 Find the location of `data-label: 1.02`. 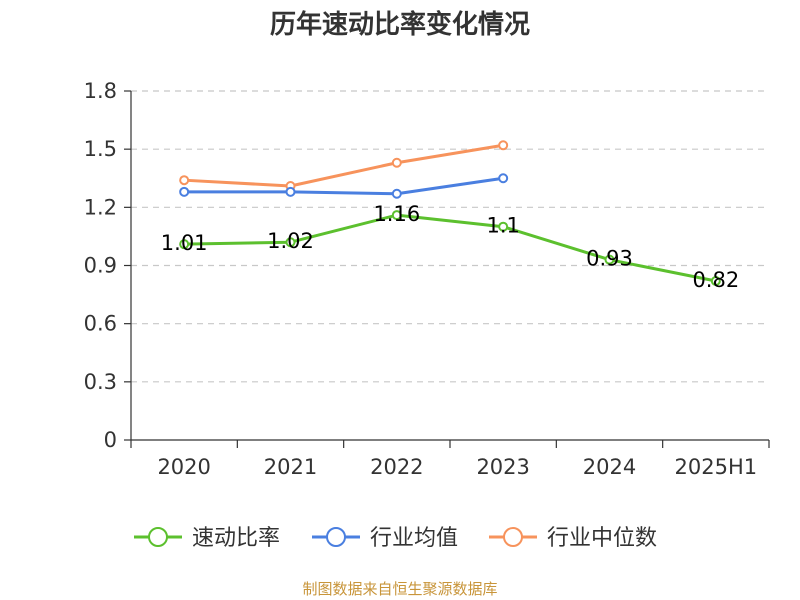

data-label: 1.02 is located at coordinates (290, 241).